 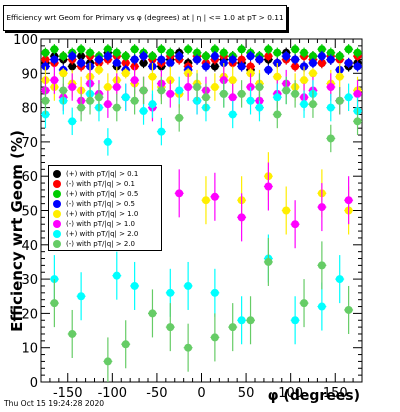 I want to click on legend-entry: (-) with pT/|q| > 2.0, so click(x=105, y=244).